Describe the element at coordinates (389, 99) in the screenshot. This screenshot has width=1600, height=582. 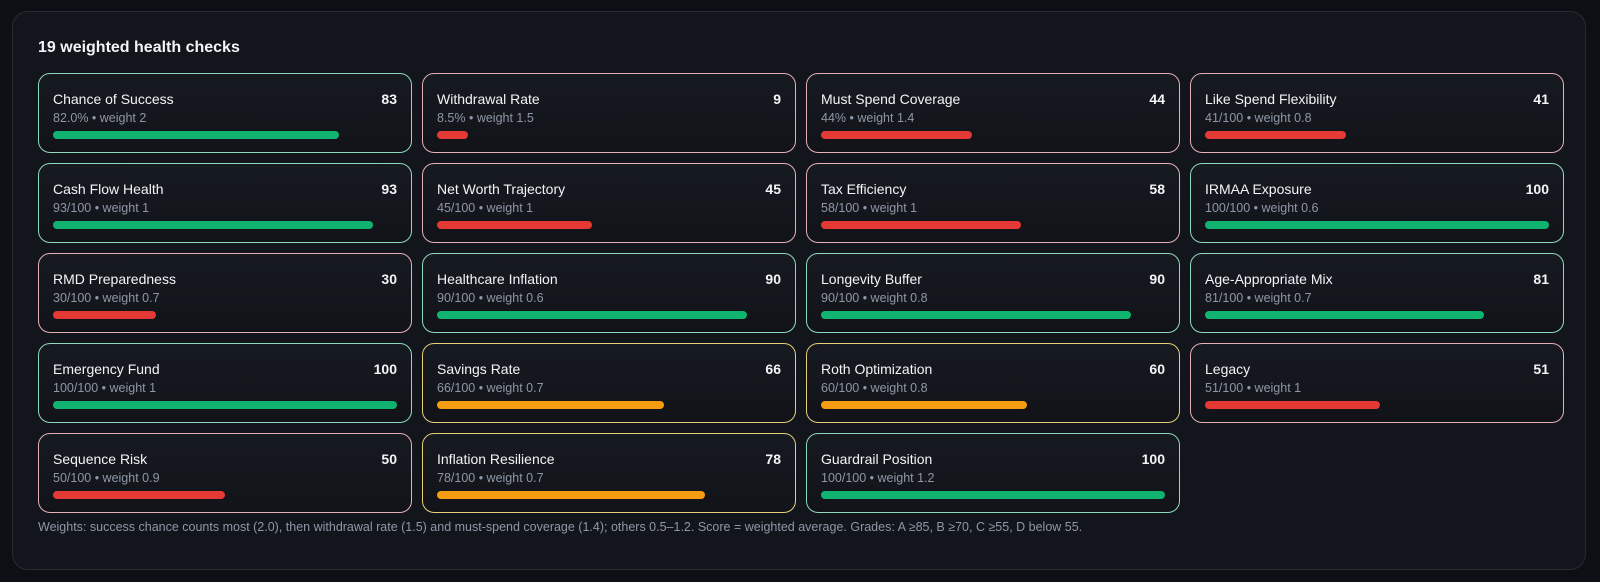
I see `check-score: 83` at that location.